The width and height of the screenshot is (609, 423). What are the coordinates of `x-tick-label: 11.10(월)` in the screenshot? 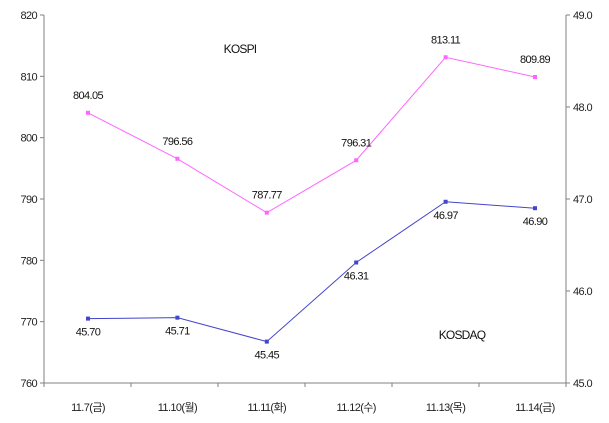 It's located at (177, 407).